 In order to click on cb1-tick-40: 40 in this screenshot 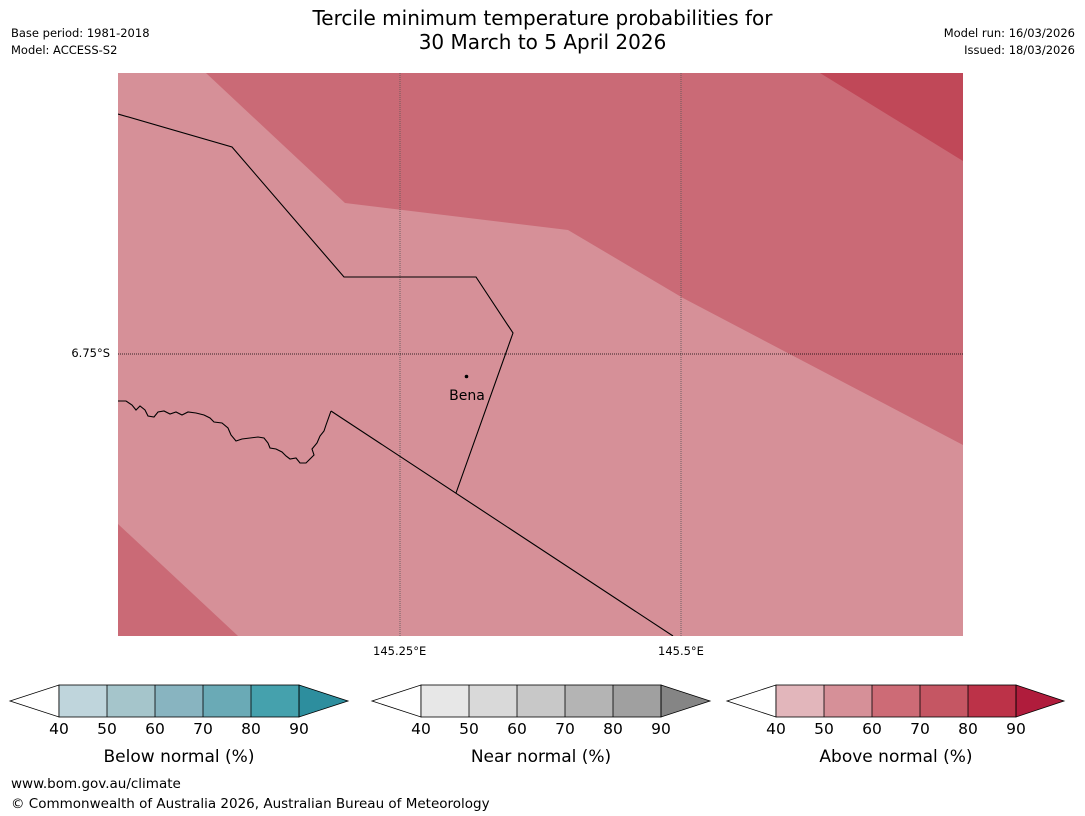, I will do `click(59, 729)`.